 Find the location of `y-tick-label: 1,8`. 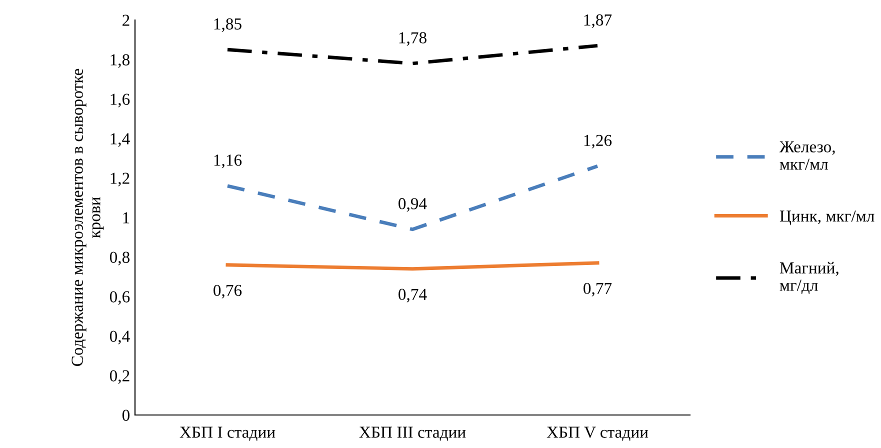

y-tick-label: 1,8 is located at coordinates (120, 61).